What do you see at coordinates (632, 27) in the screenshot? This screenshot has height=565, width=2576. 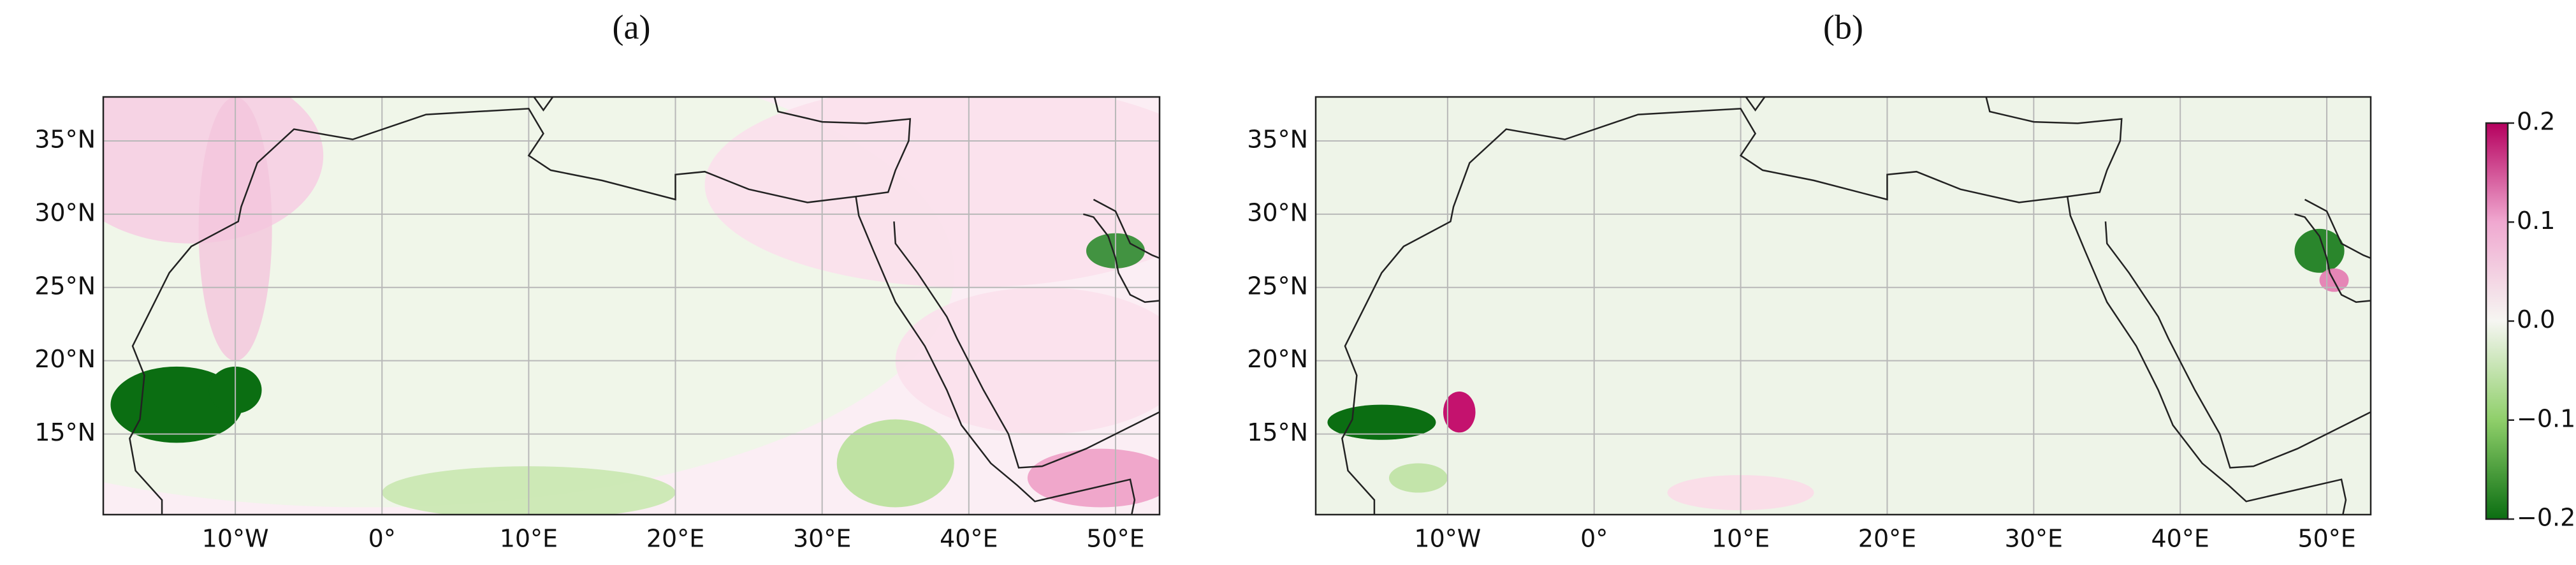 I see `panel-label: (a)` at bounding box center [632, 27].